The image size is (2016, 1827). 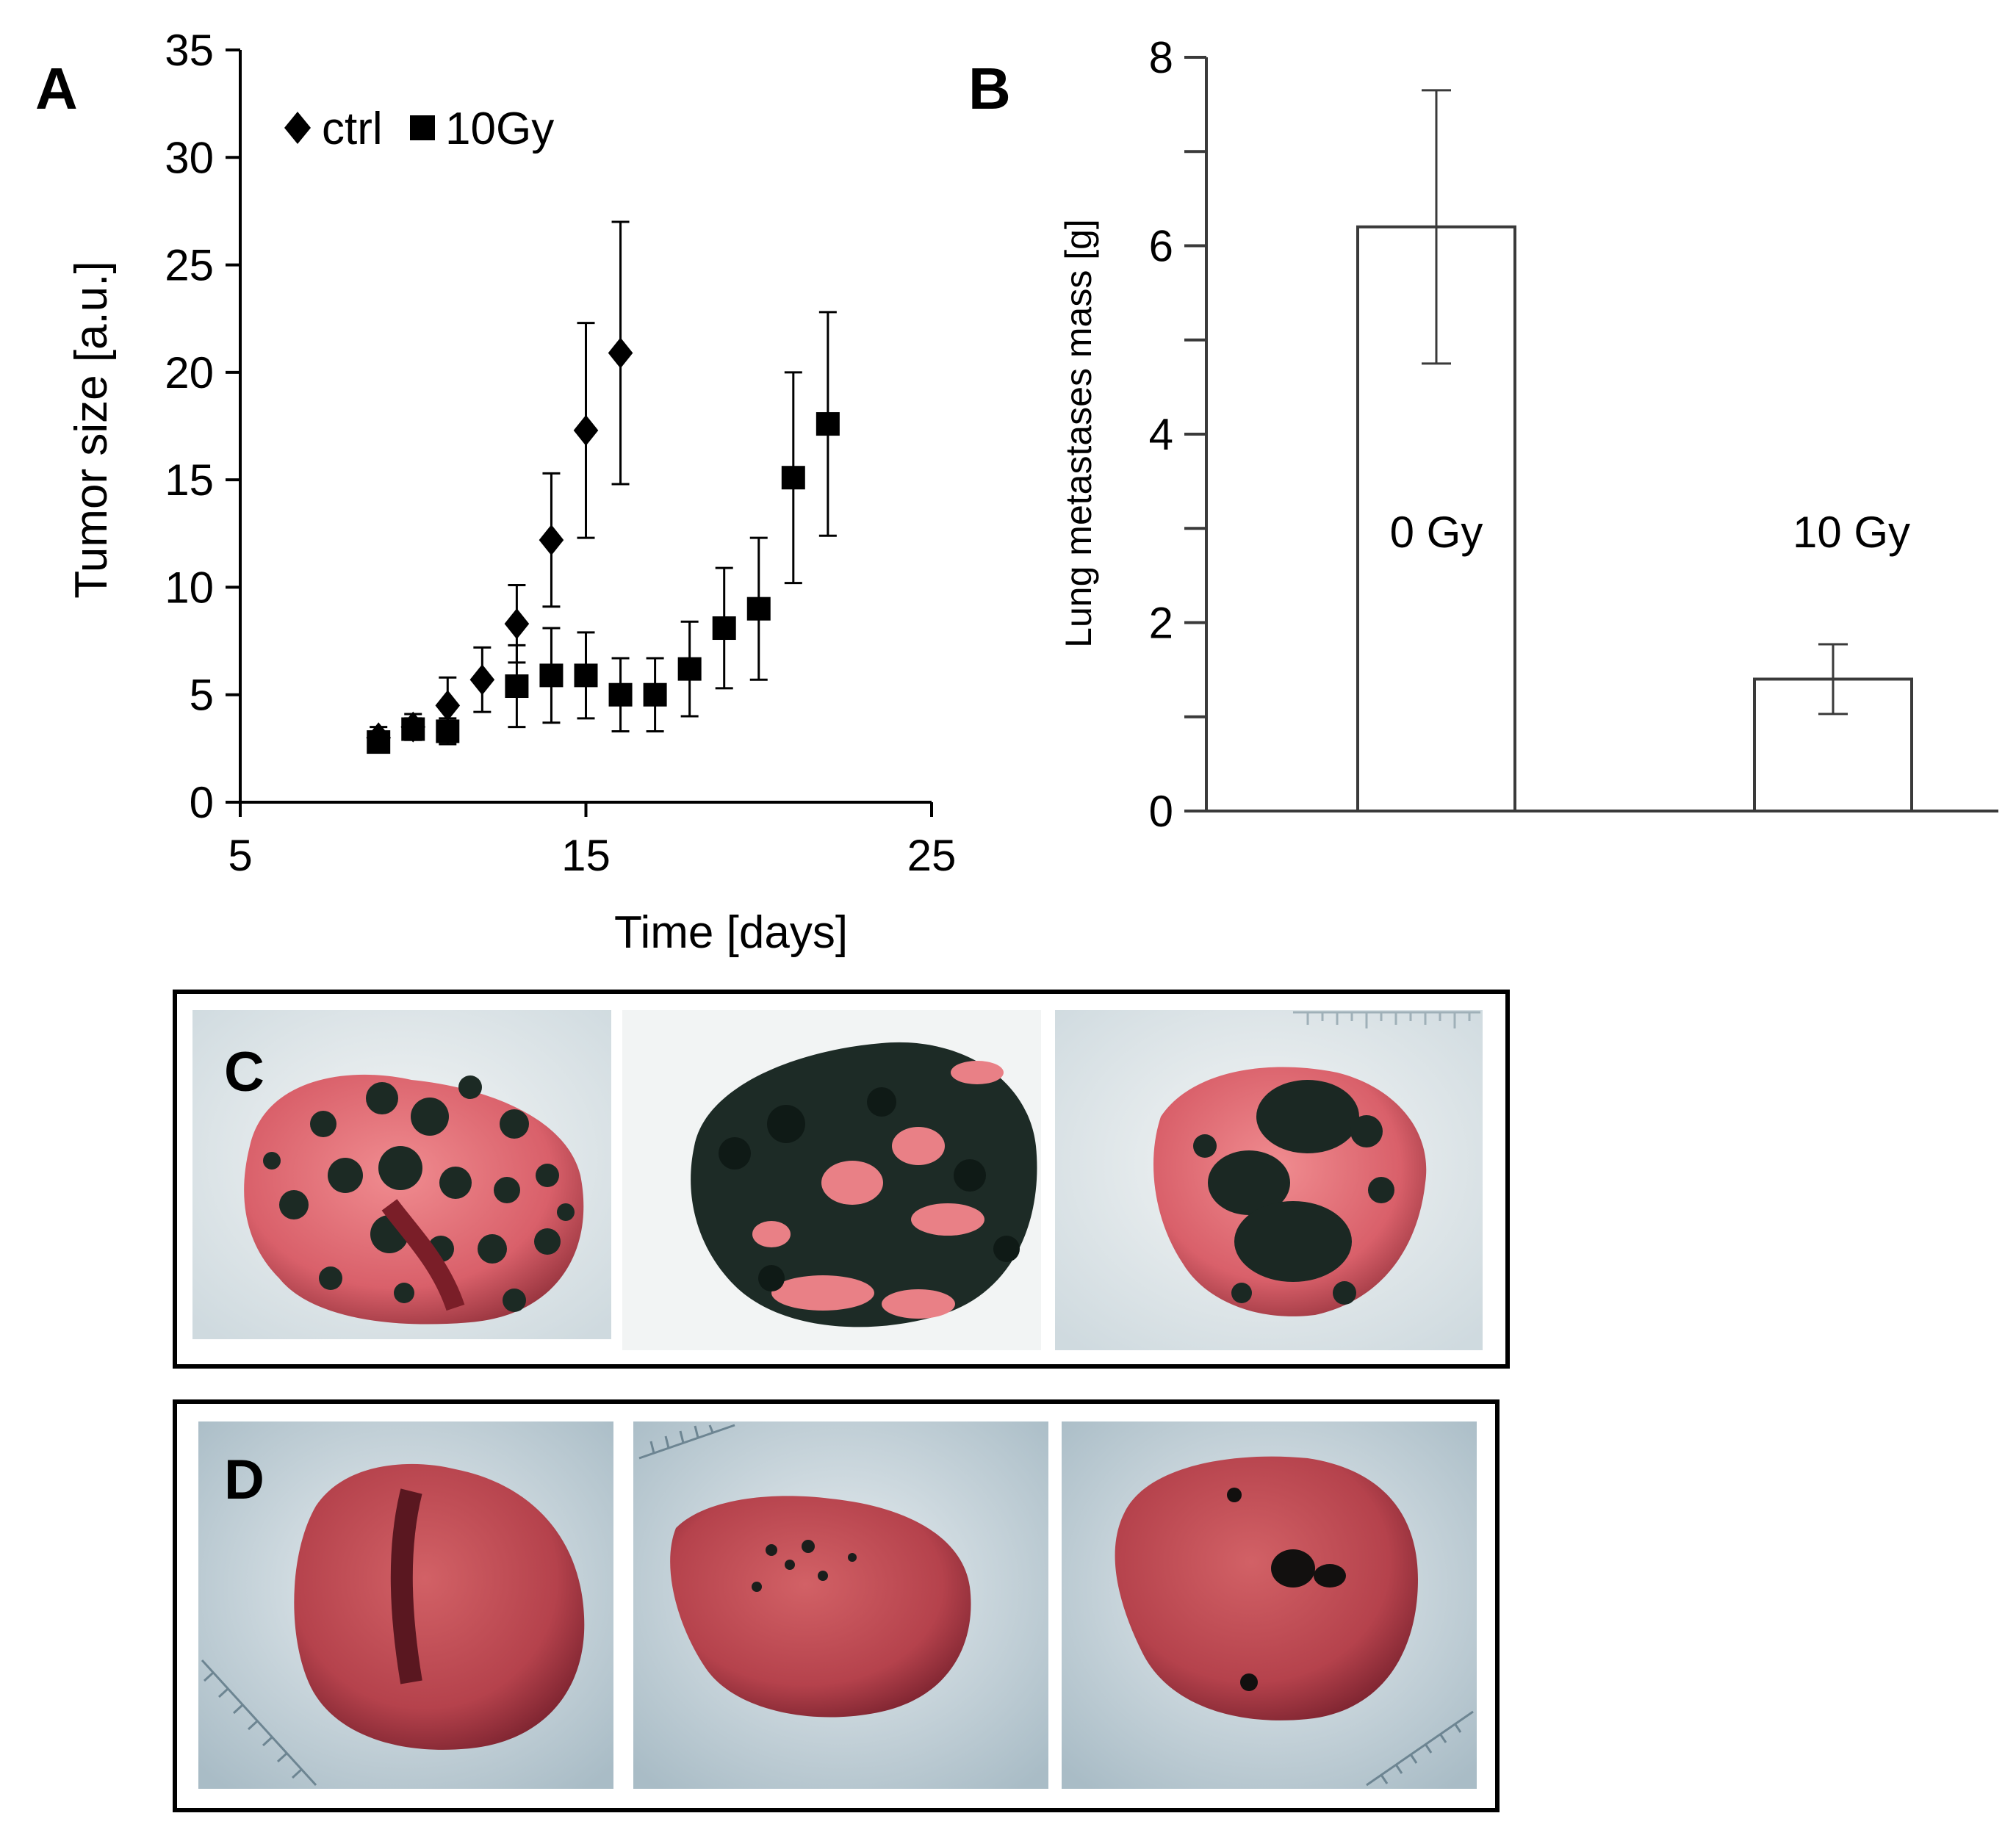 What do you see at coordinates (202, 695) in the screenshot?
I see `panel-a-y-tick-label: 5` at bounding box center [202, 695].